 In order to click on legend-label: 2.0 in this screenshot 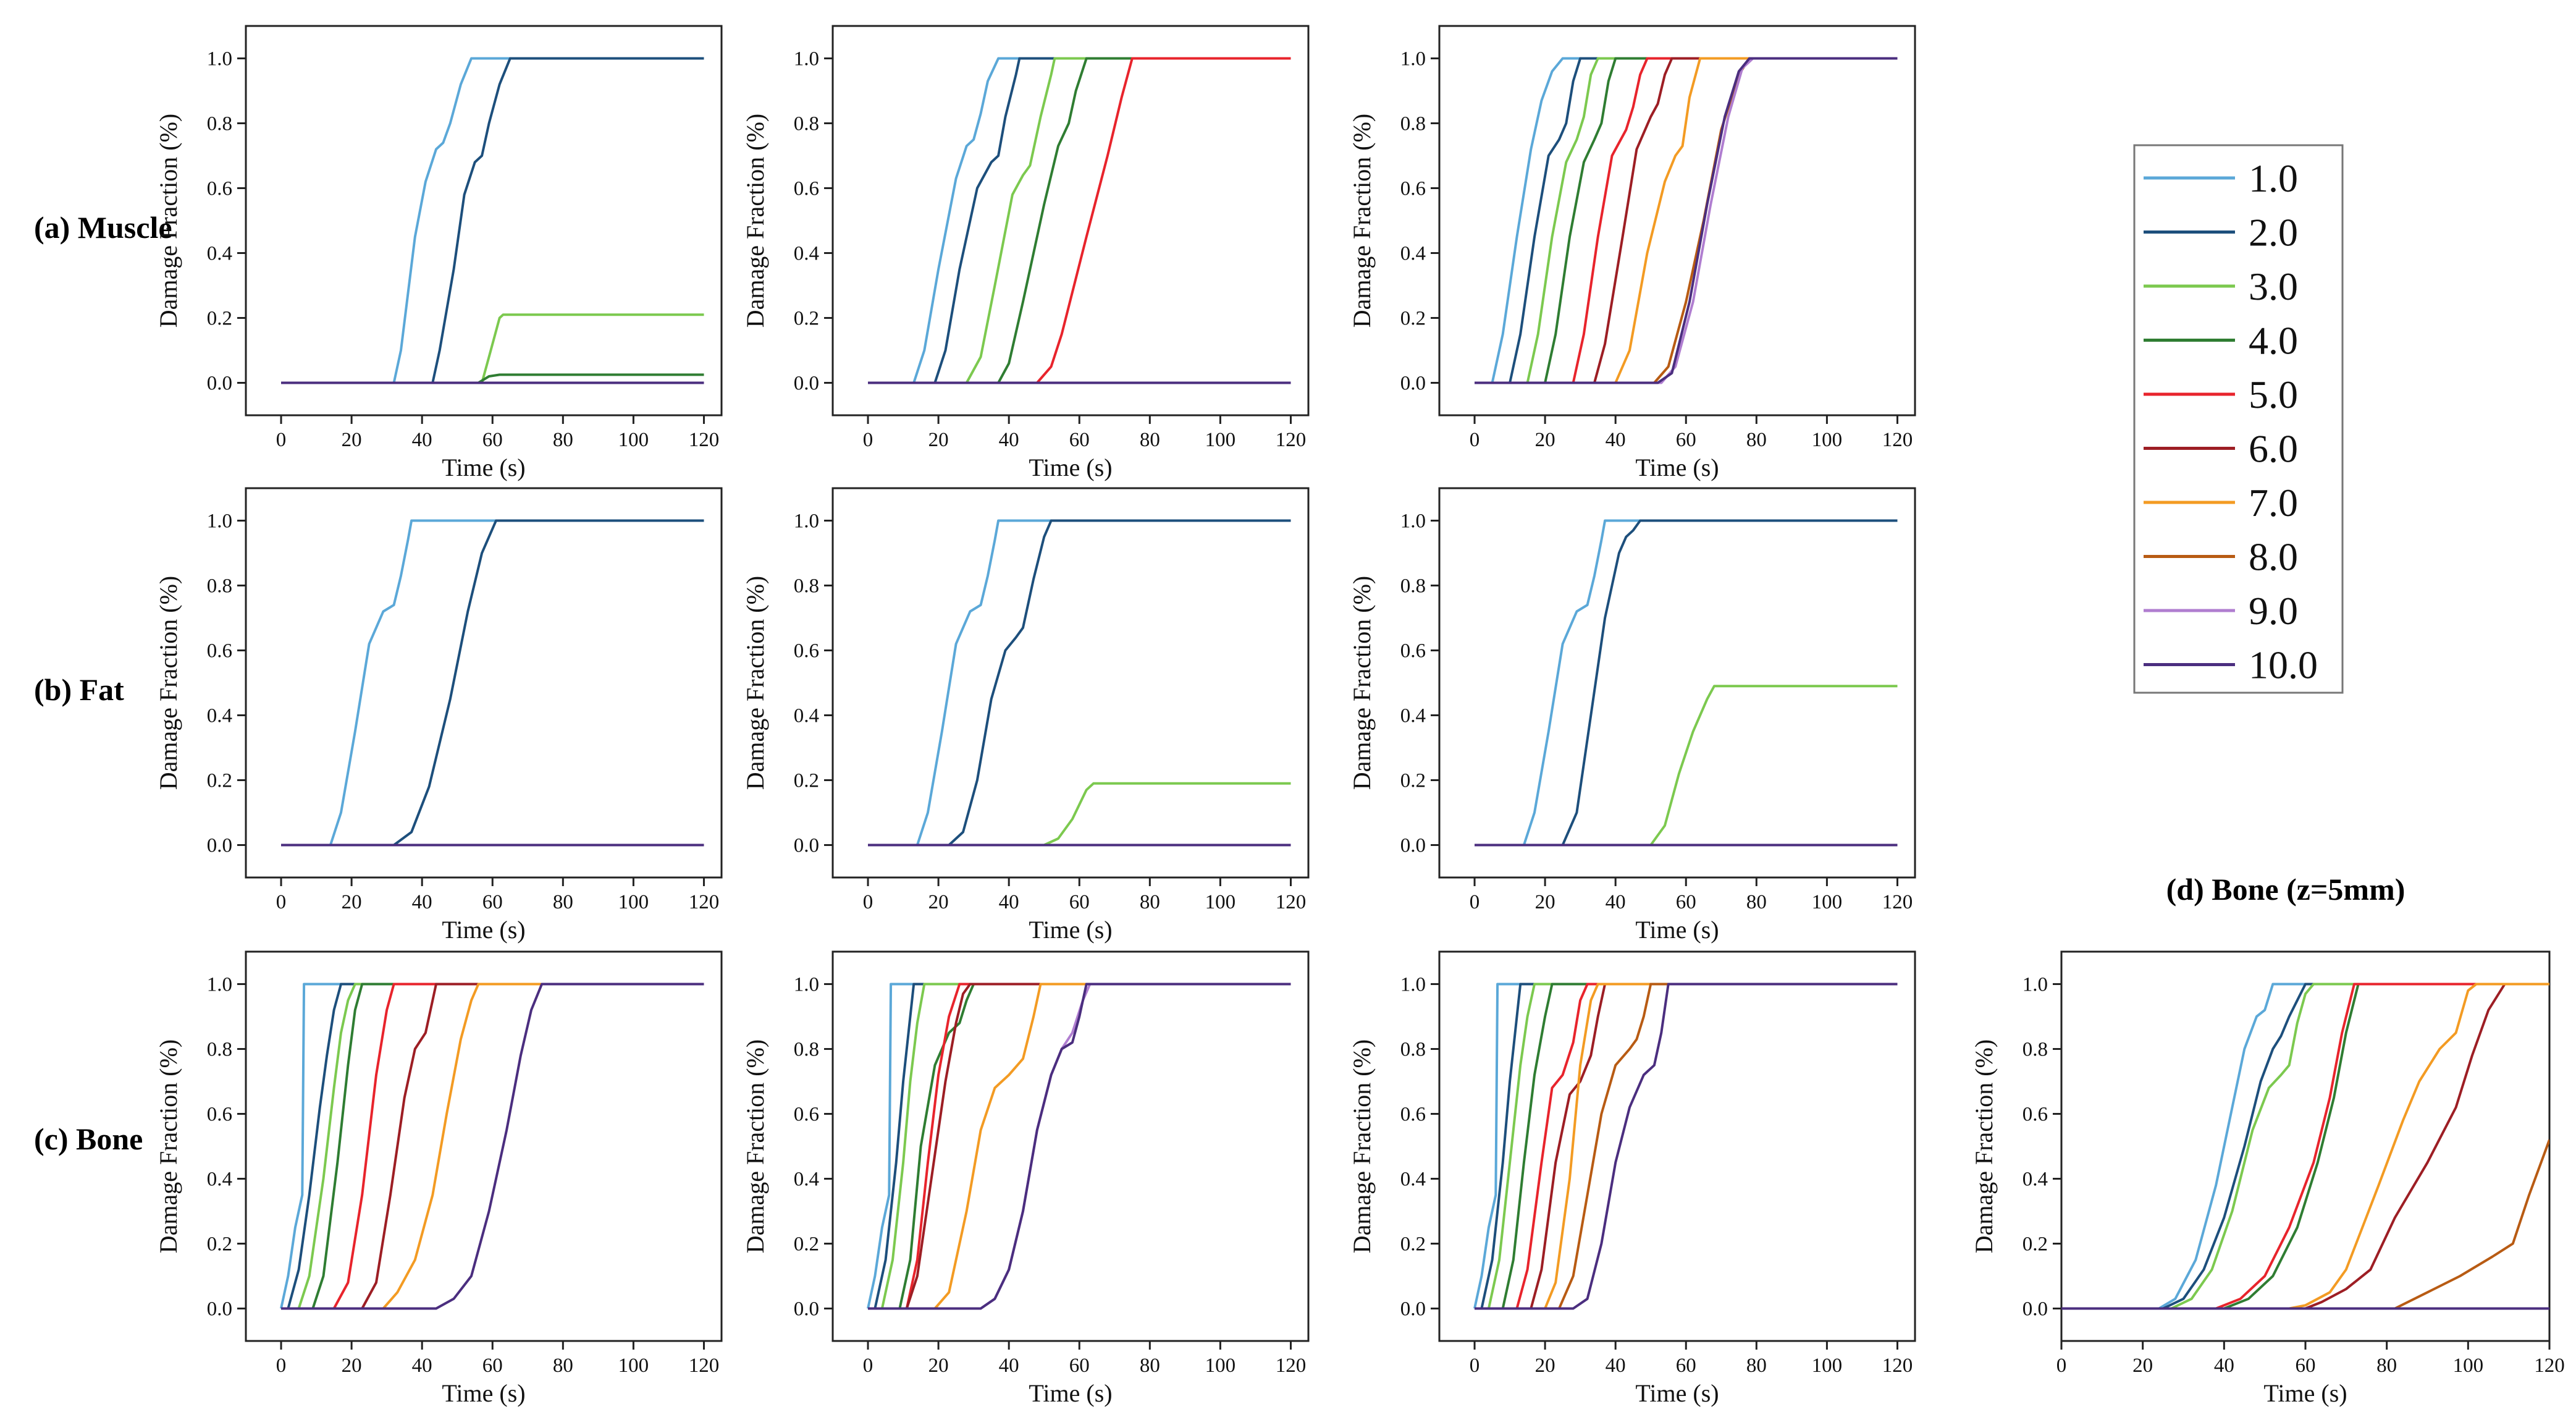, I will do `click(2273, 233)`.